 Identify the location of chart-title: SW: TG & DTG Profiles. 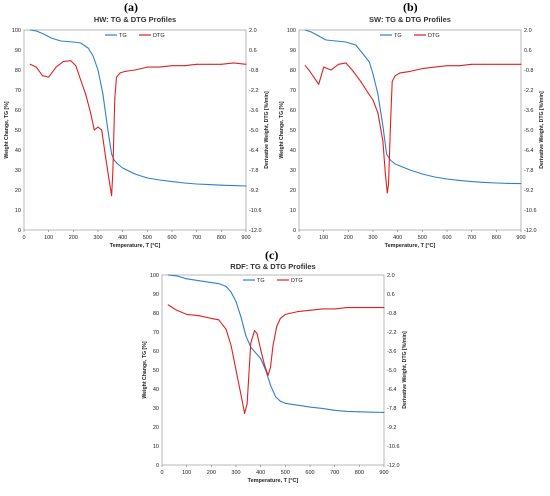
(410, 19).